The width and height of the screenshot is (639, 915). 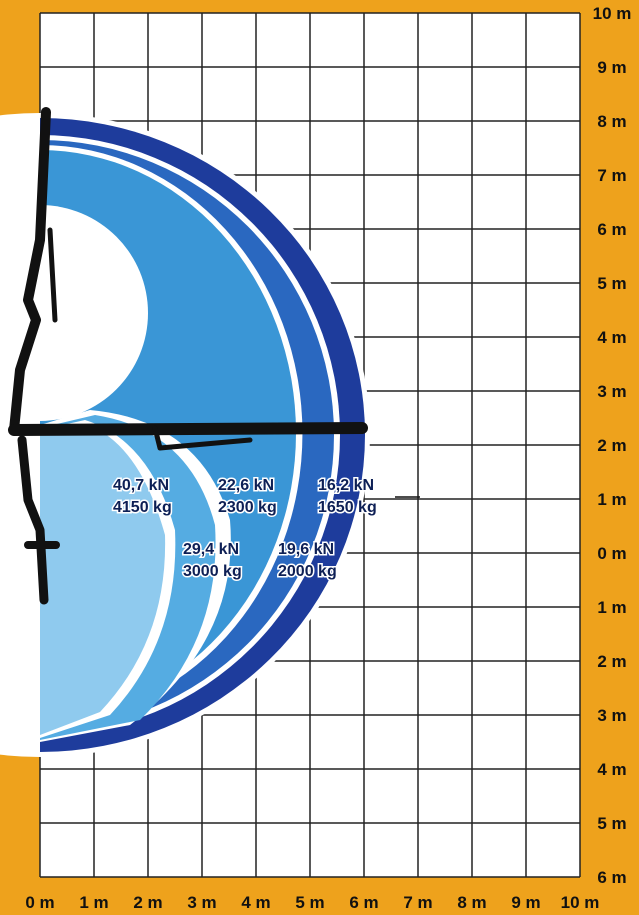 I want to click on y-label: 0 m, so click(x=611, y=553).